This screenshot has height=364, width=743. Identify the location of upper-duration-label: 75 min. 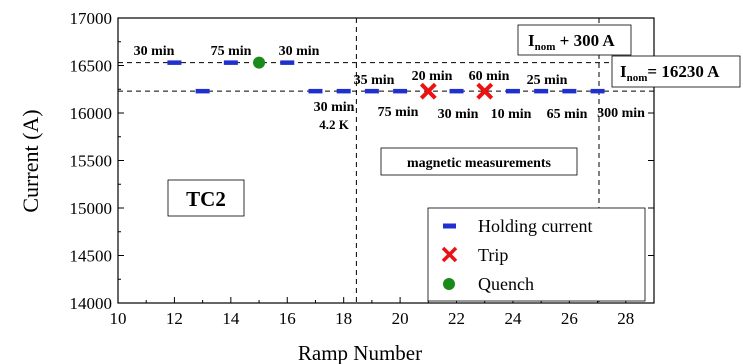
(231, 51).